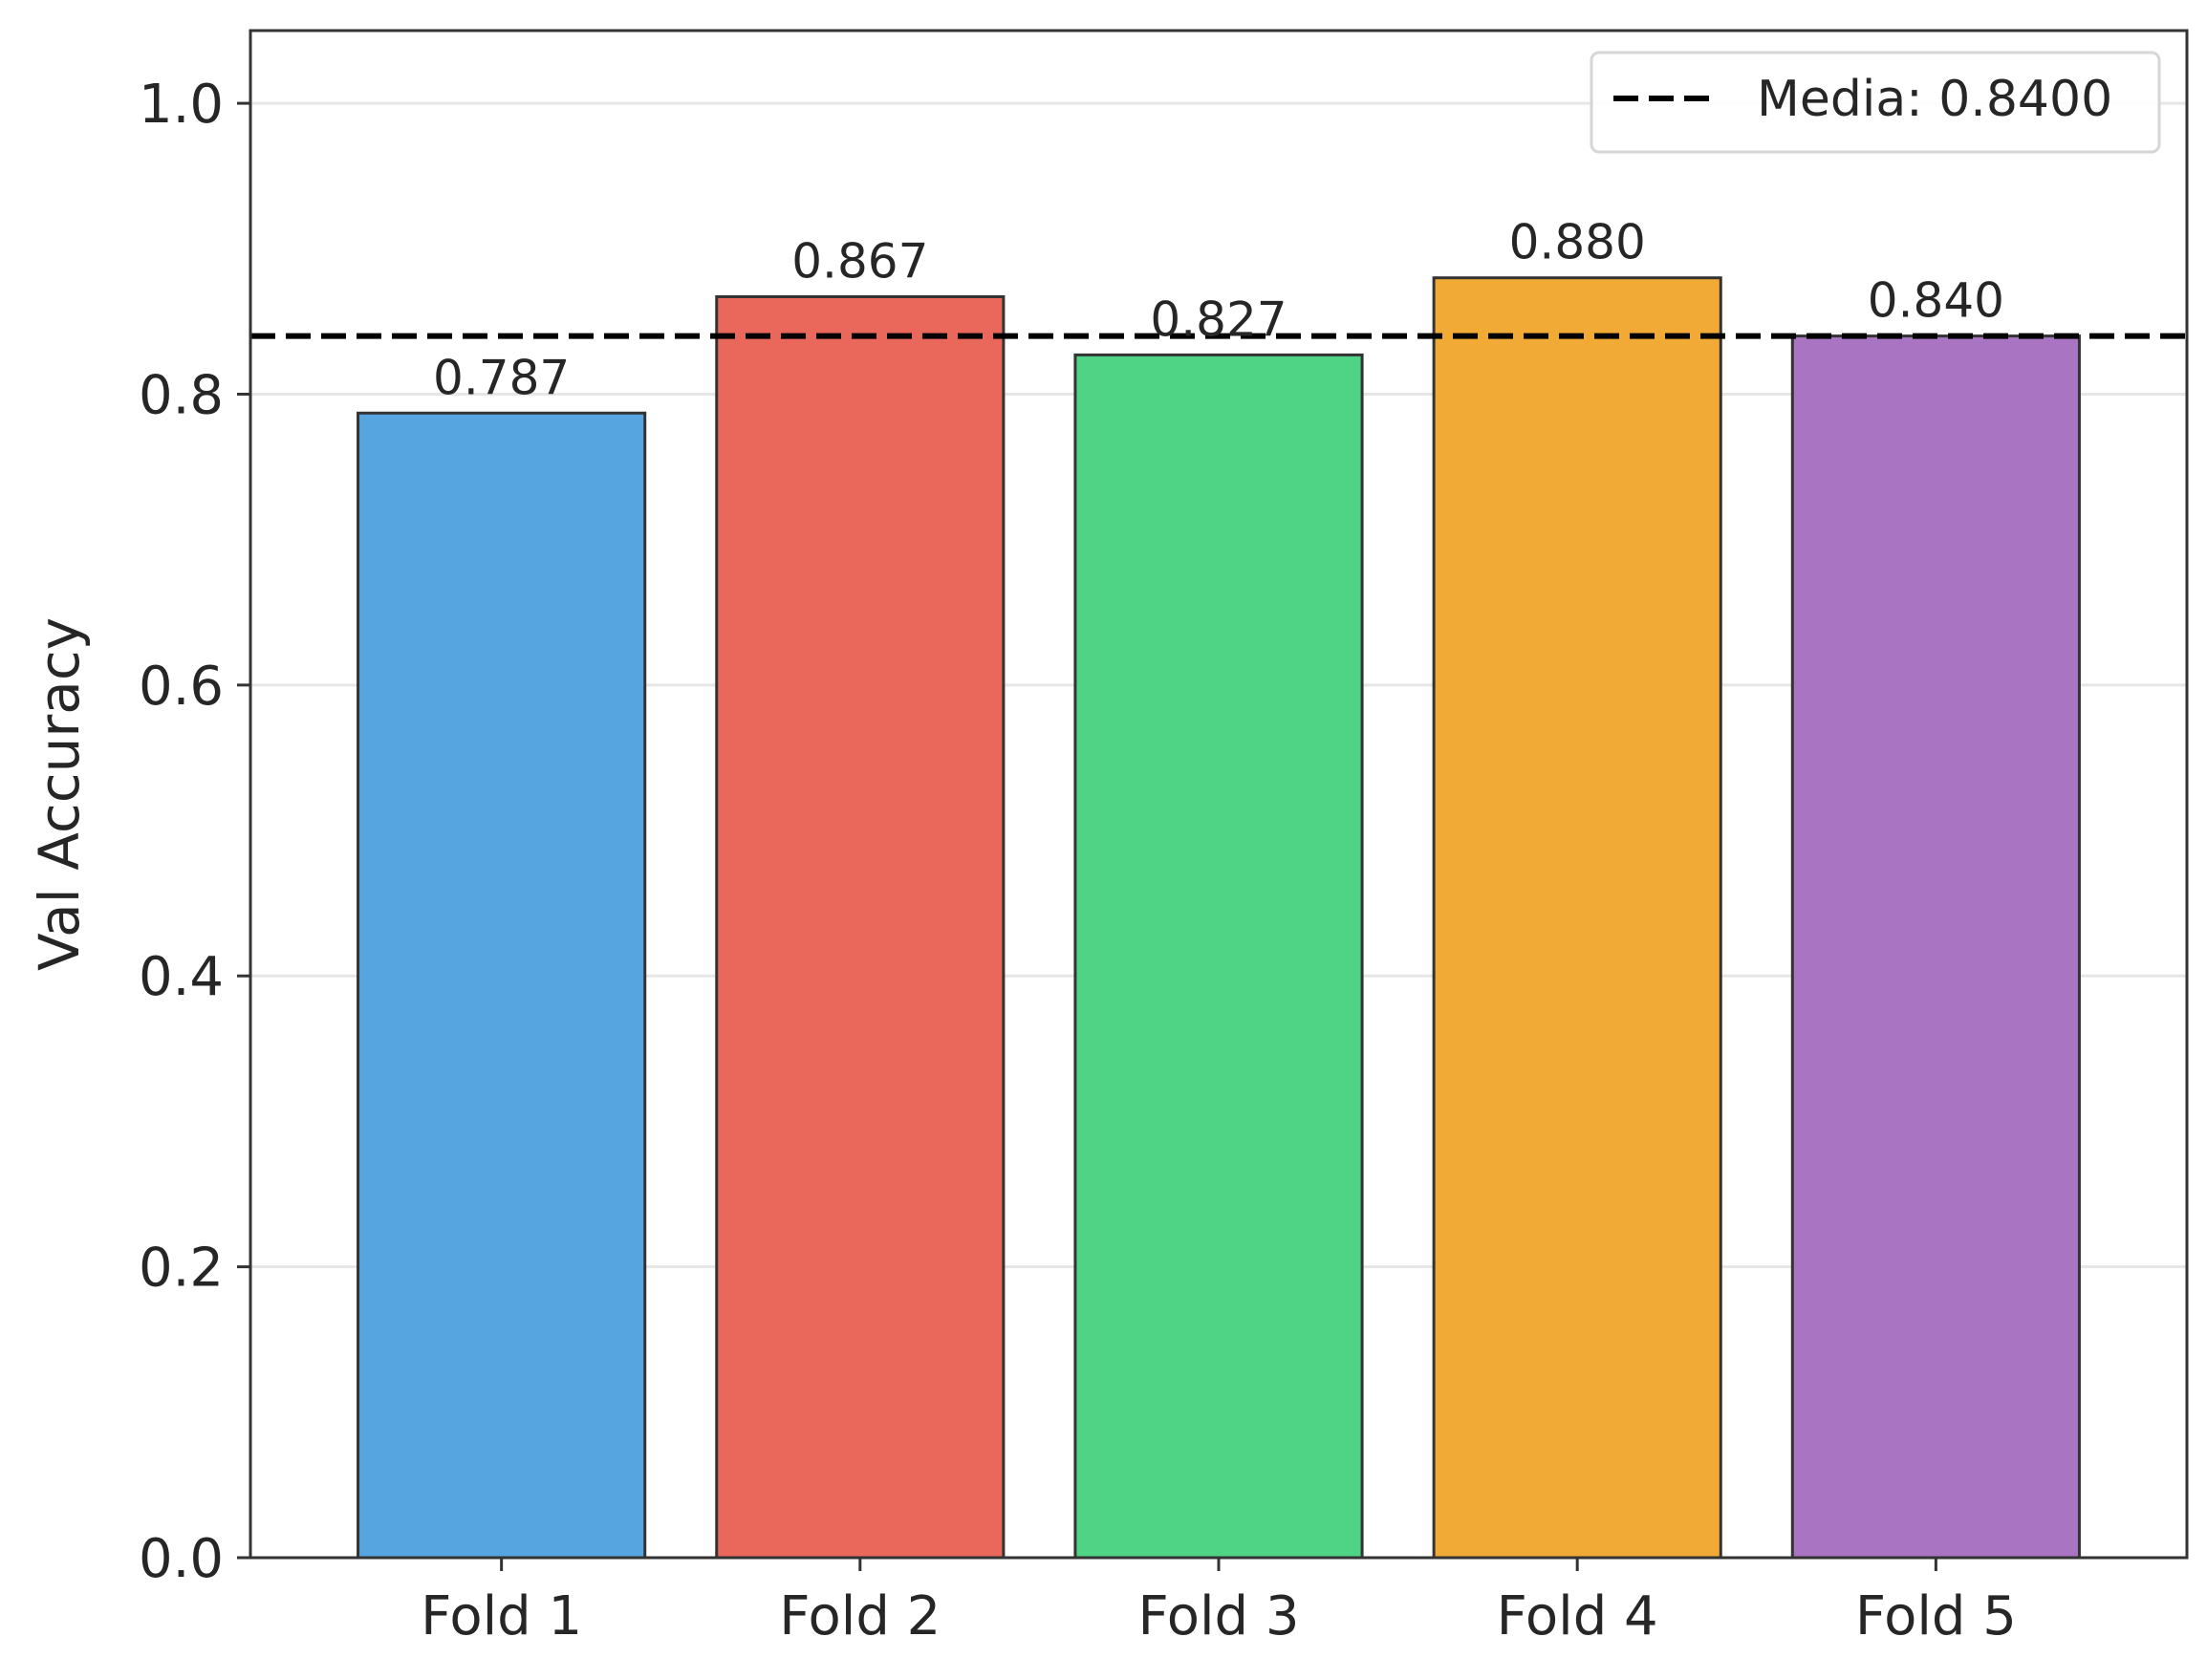 This screenshot has width=2207, height=1680. What do you see at coordinates (59, 794) in the screenshot?
I see `y-axis-label: Val Accuracy` at bounding box center [59, 794].